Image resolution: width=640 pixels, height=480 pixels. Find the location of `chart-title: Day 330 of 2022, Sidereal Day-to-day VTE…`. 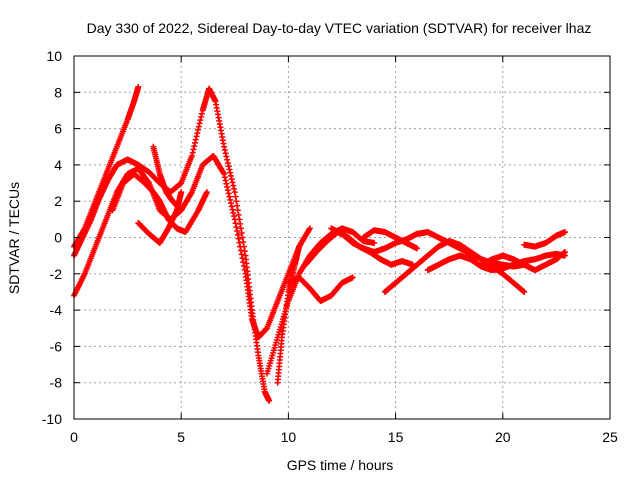

chart-title: Day 330 of 2022, Sidereal Day-to-day VTE… is located at coordinates (339, 28).